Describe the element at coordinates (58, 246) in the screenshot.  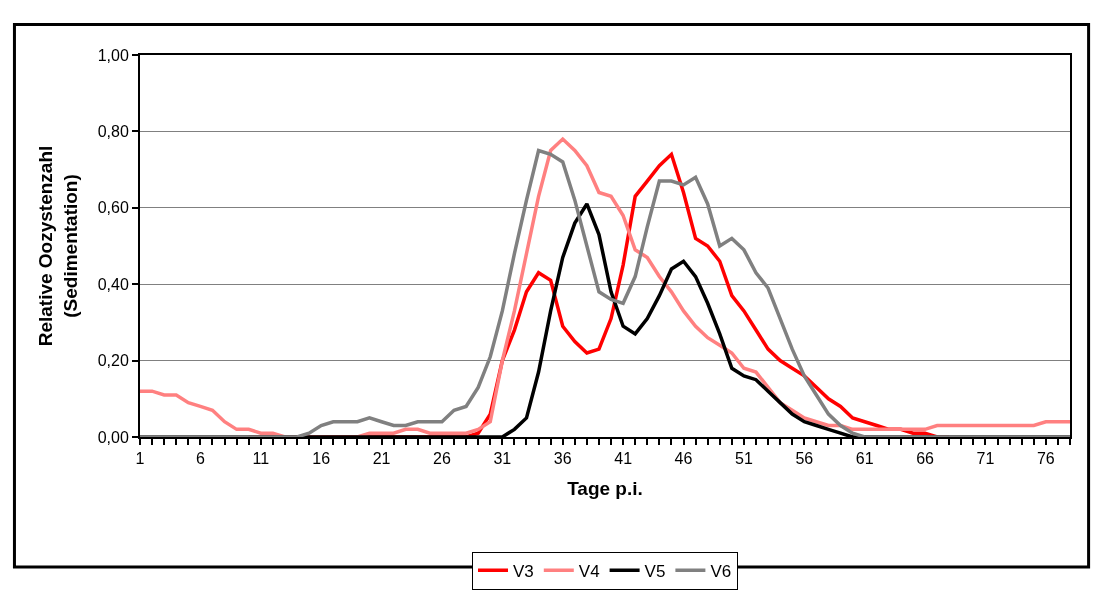
I see `y-axis-title: Relative Oozystenzahl (Sedimentation)` at that location.